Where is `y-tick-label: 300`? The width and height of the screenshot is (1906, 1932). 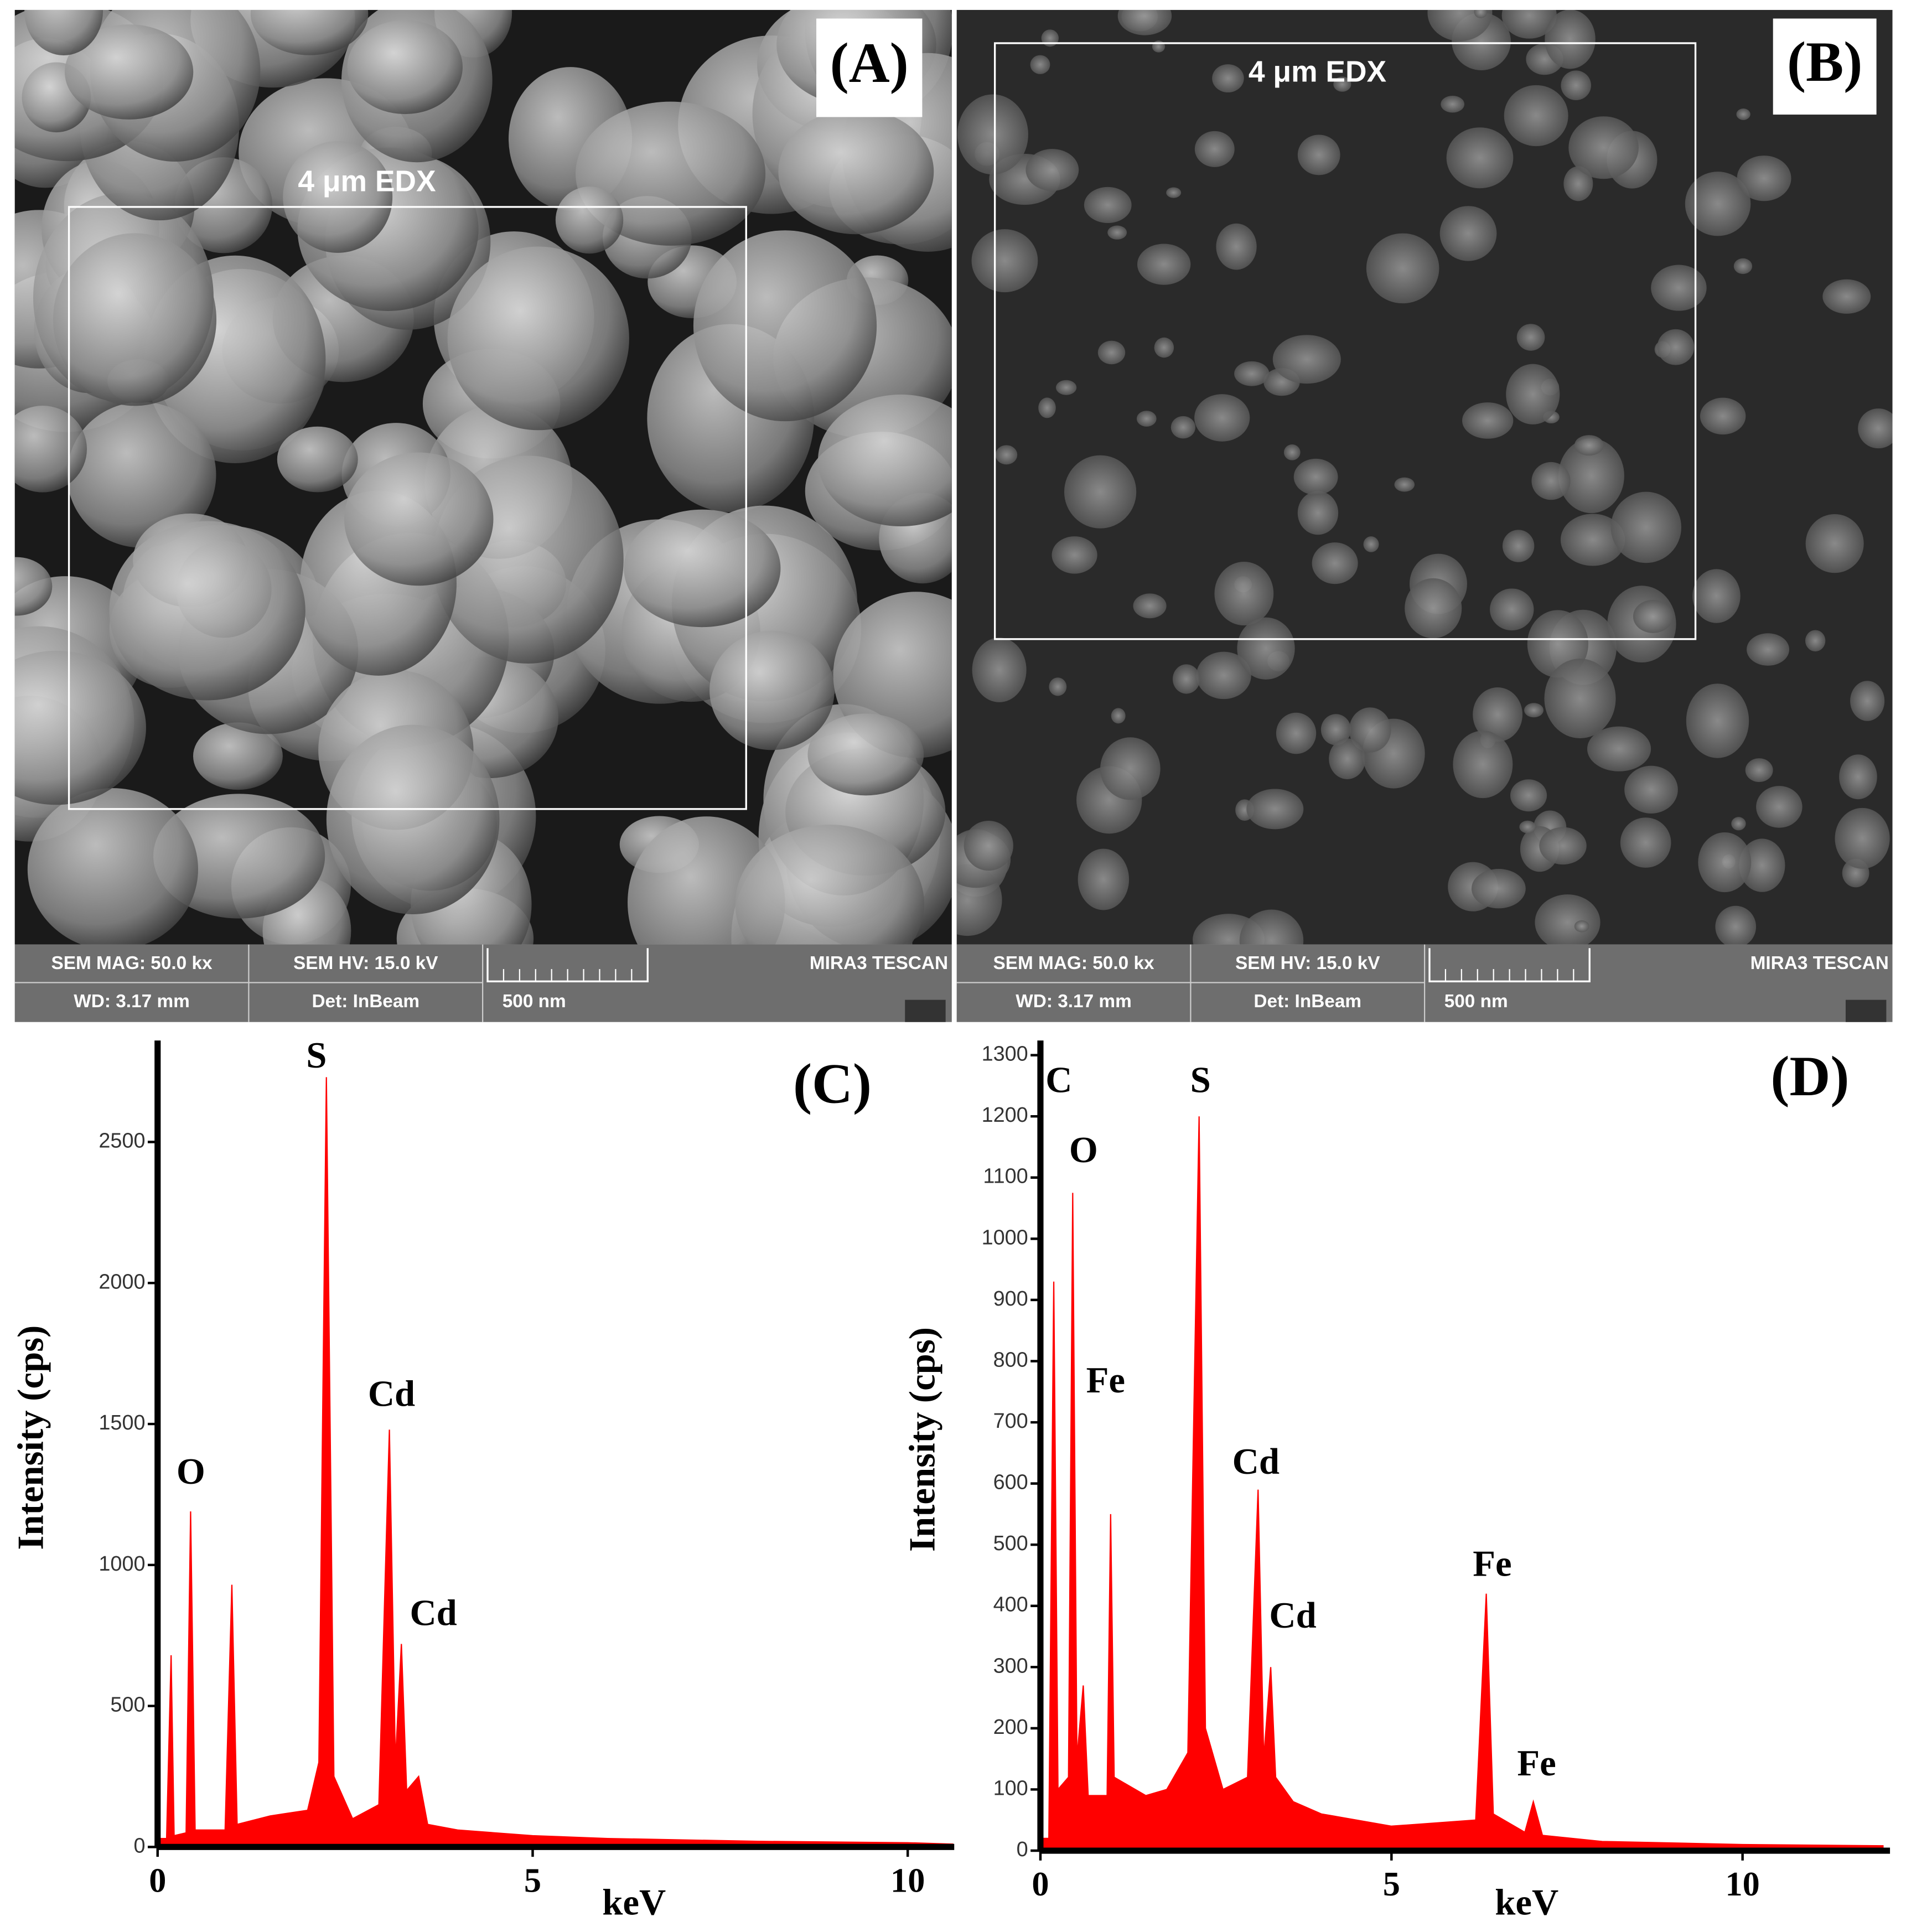
y-tick-label: 300 is located at coordinates (1010, 1665).